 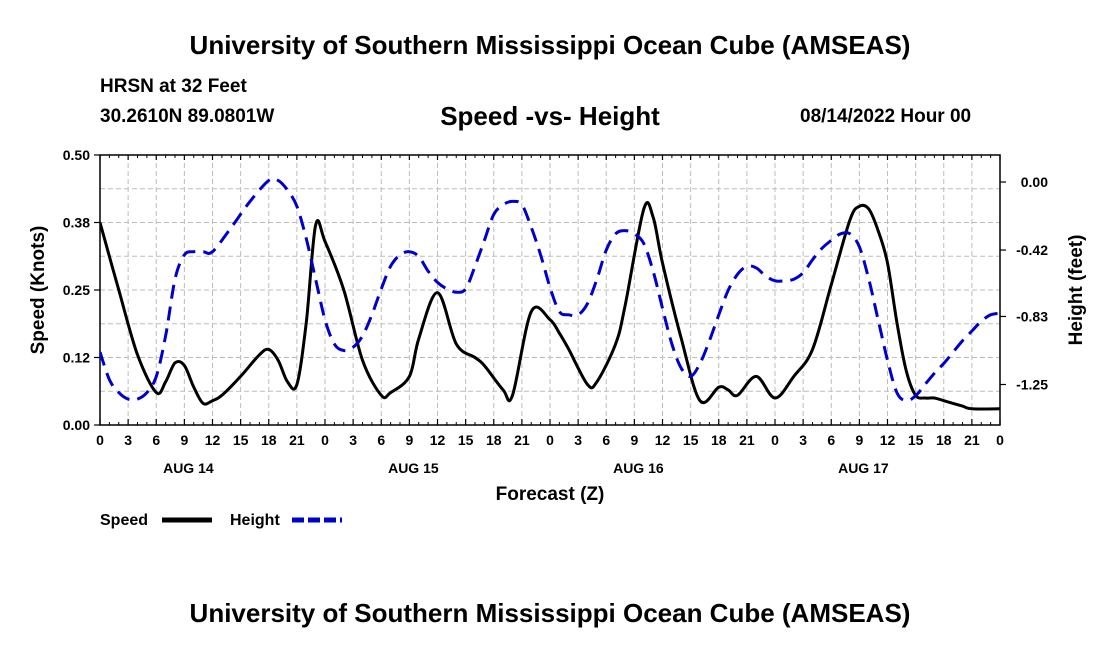 What do you see at coordinates (76, 425) in the screenshot?
I see `y-tick-label: 0.00` at bounding box center [76, 425].